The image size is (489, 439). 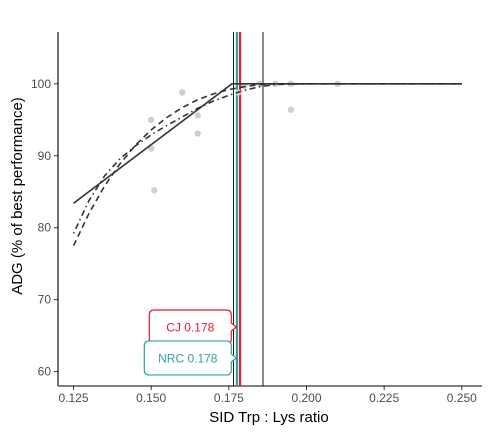 I want to click on callout-label: NRC 0.178, so click(x=188, y=358).